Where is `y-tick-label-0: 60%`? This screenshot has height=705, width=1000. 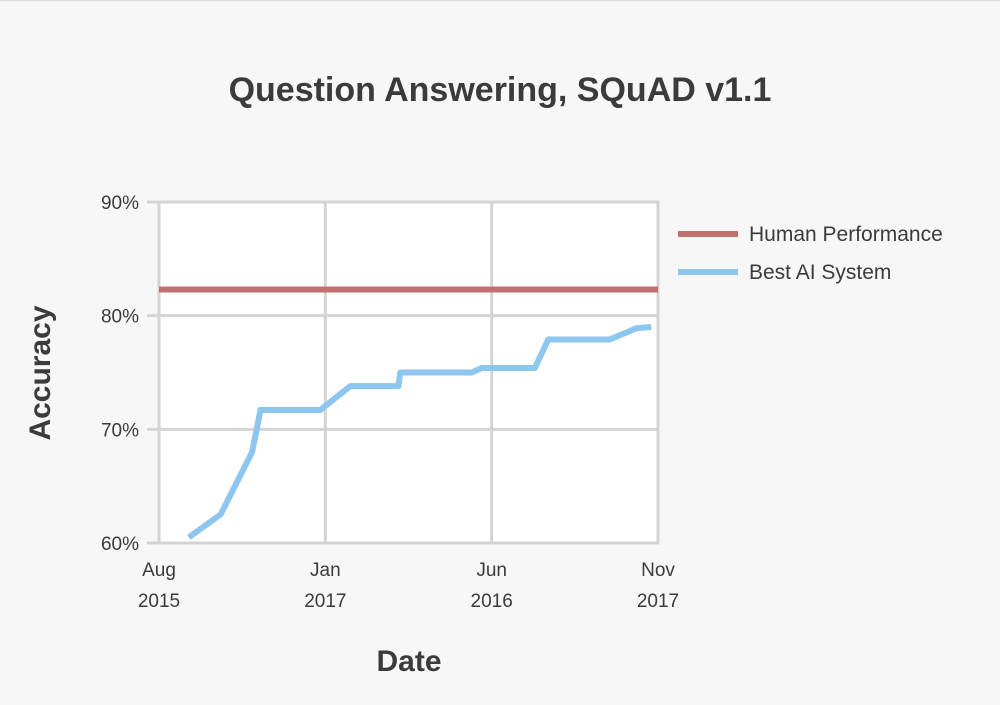 y-tick-label-0: 60% is located at coordinates (120, 544).